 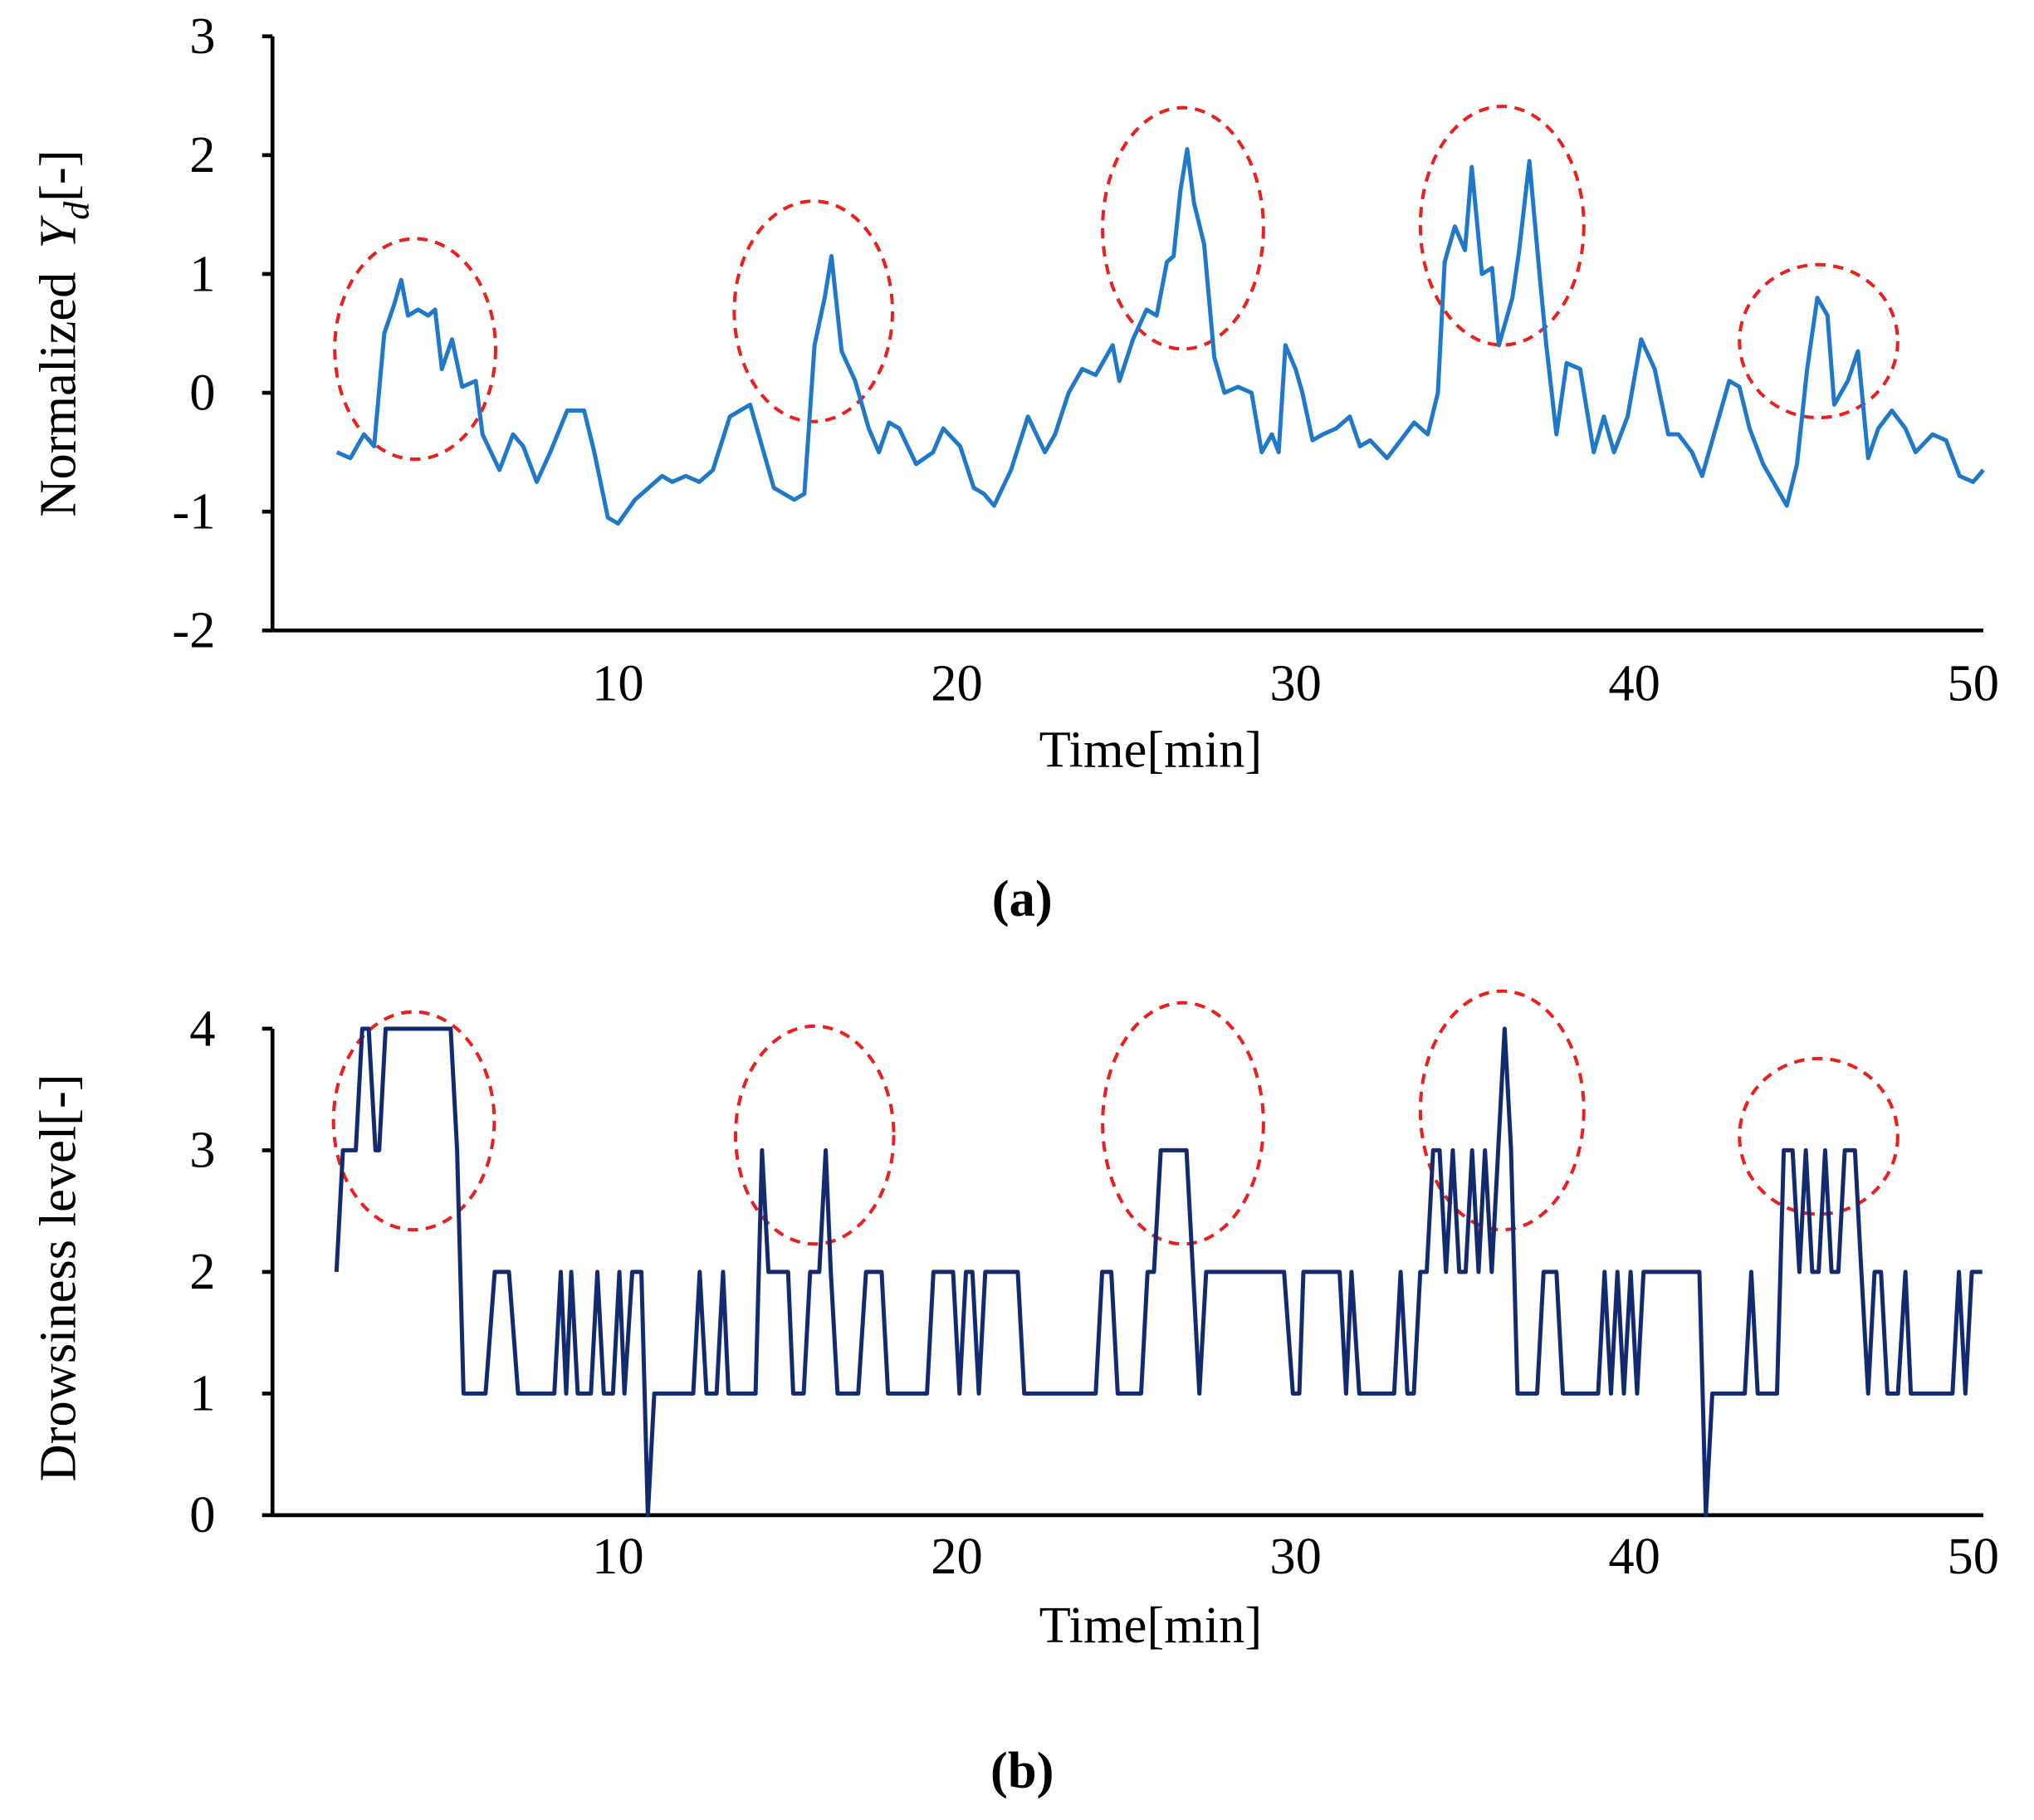 I want to click on y-tick-label: 4, so click(x=202, y=1028).